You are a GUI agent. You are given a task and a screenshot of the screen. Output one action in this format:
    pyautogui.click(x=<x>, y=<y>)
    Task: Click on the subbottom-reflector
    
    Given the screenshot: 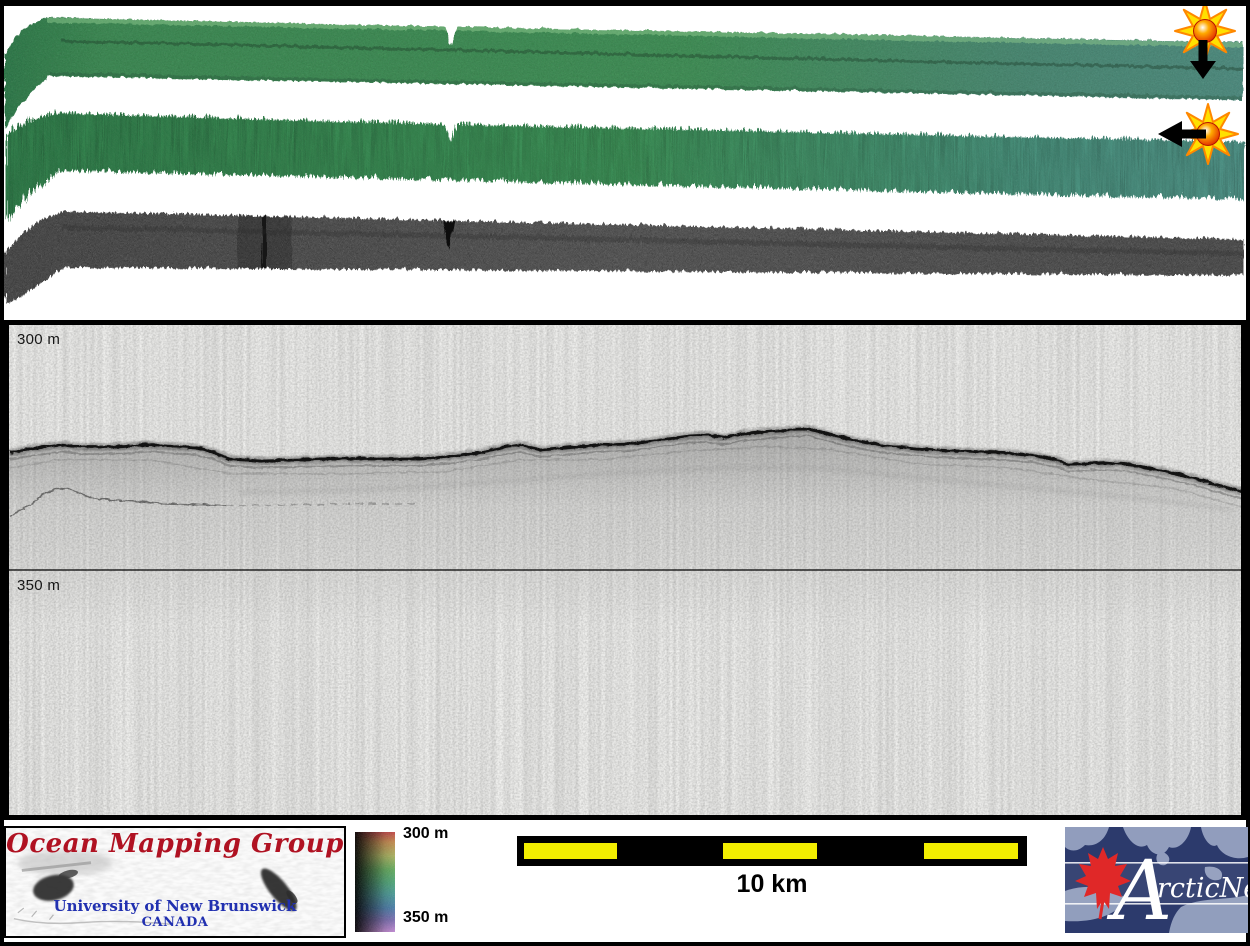 What is the action you would take?
    pyautogui.click(x=214, y=502)
    